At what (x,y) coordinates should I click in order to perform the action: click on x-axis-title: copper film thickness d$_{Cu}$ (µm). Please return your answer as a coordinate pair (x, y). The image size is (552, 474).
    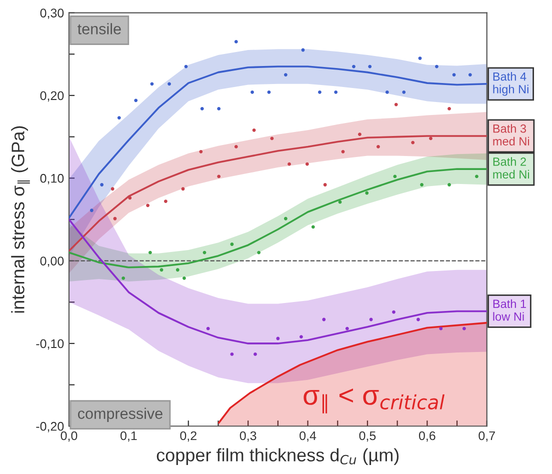
    Looking at the image, I should click on (277, 457).